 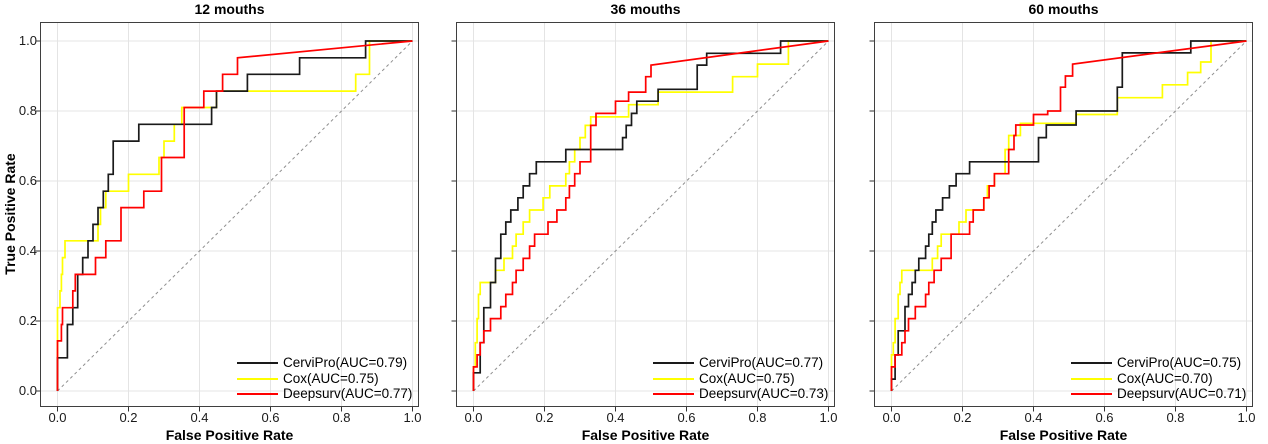 What do you see at coordinates (10, 214) in the screenshot?
I see `y-axis-label: True Positive Rate` at bounding box center [10, 214].